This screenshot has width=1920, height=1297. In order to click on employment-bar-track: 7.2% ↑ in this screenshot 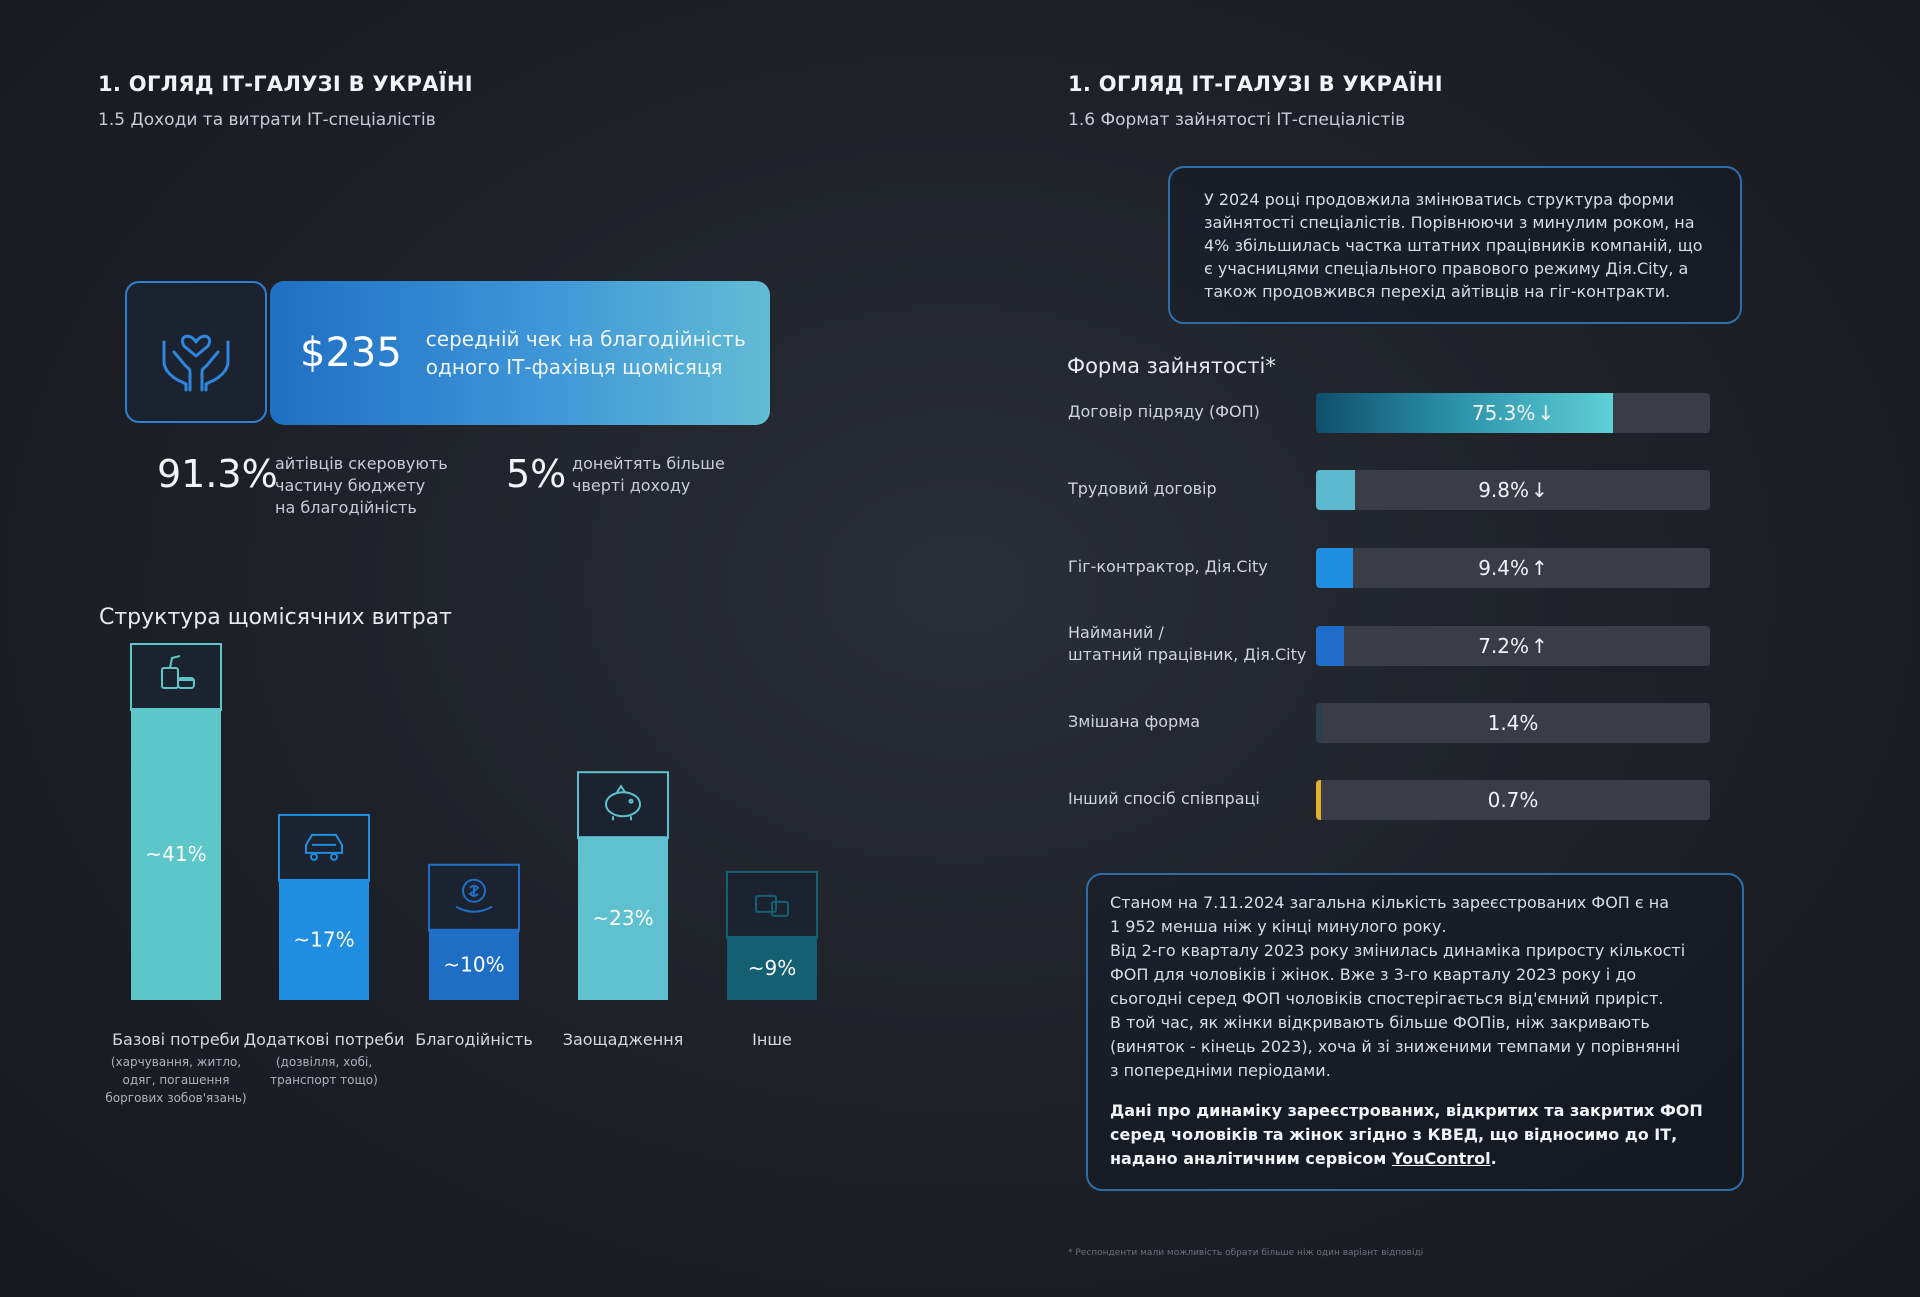, I will do `click(1513, 646)`.